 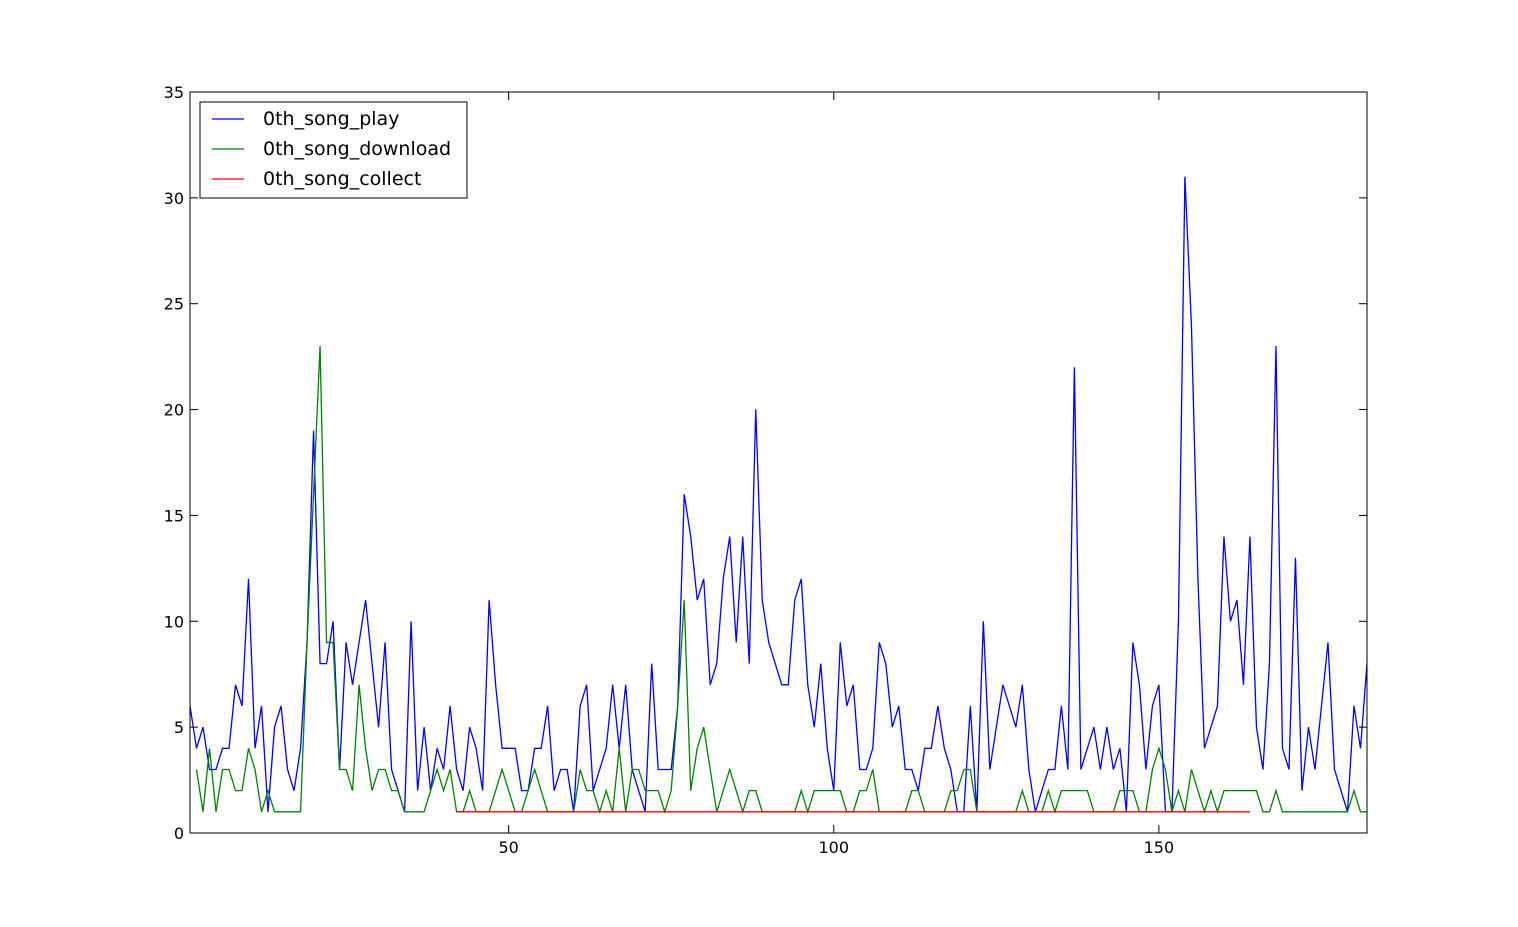 What do you see at coordinates (342, 179) in the screenshot?
I see `legend-label: 0th_song_collect` at bounding box center [342, 179].